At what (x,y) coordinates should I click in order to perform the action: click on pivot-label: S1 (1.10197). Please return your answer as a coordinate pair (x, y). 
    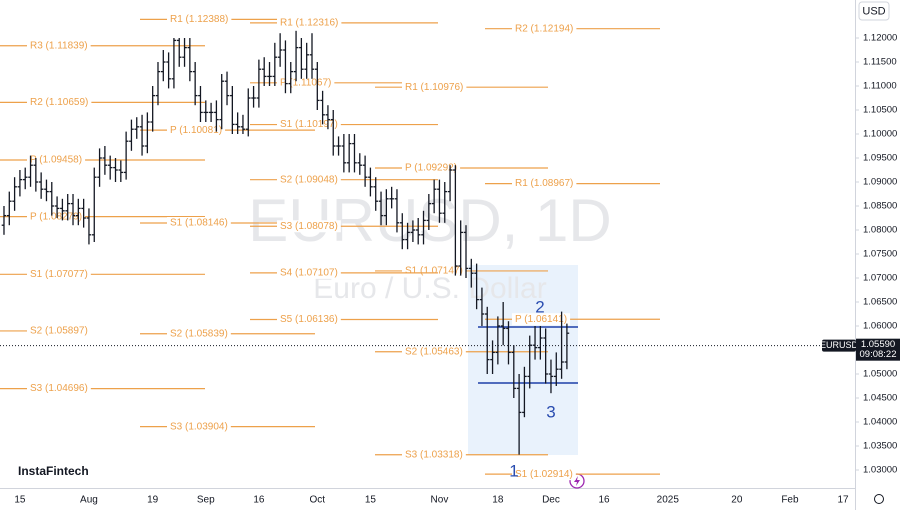
    Looking at the image, I should click on (309, 124).